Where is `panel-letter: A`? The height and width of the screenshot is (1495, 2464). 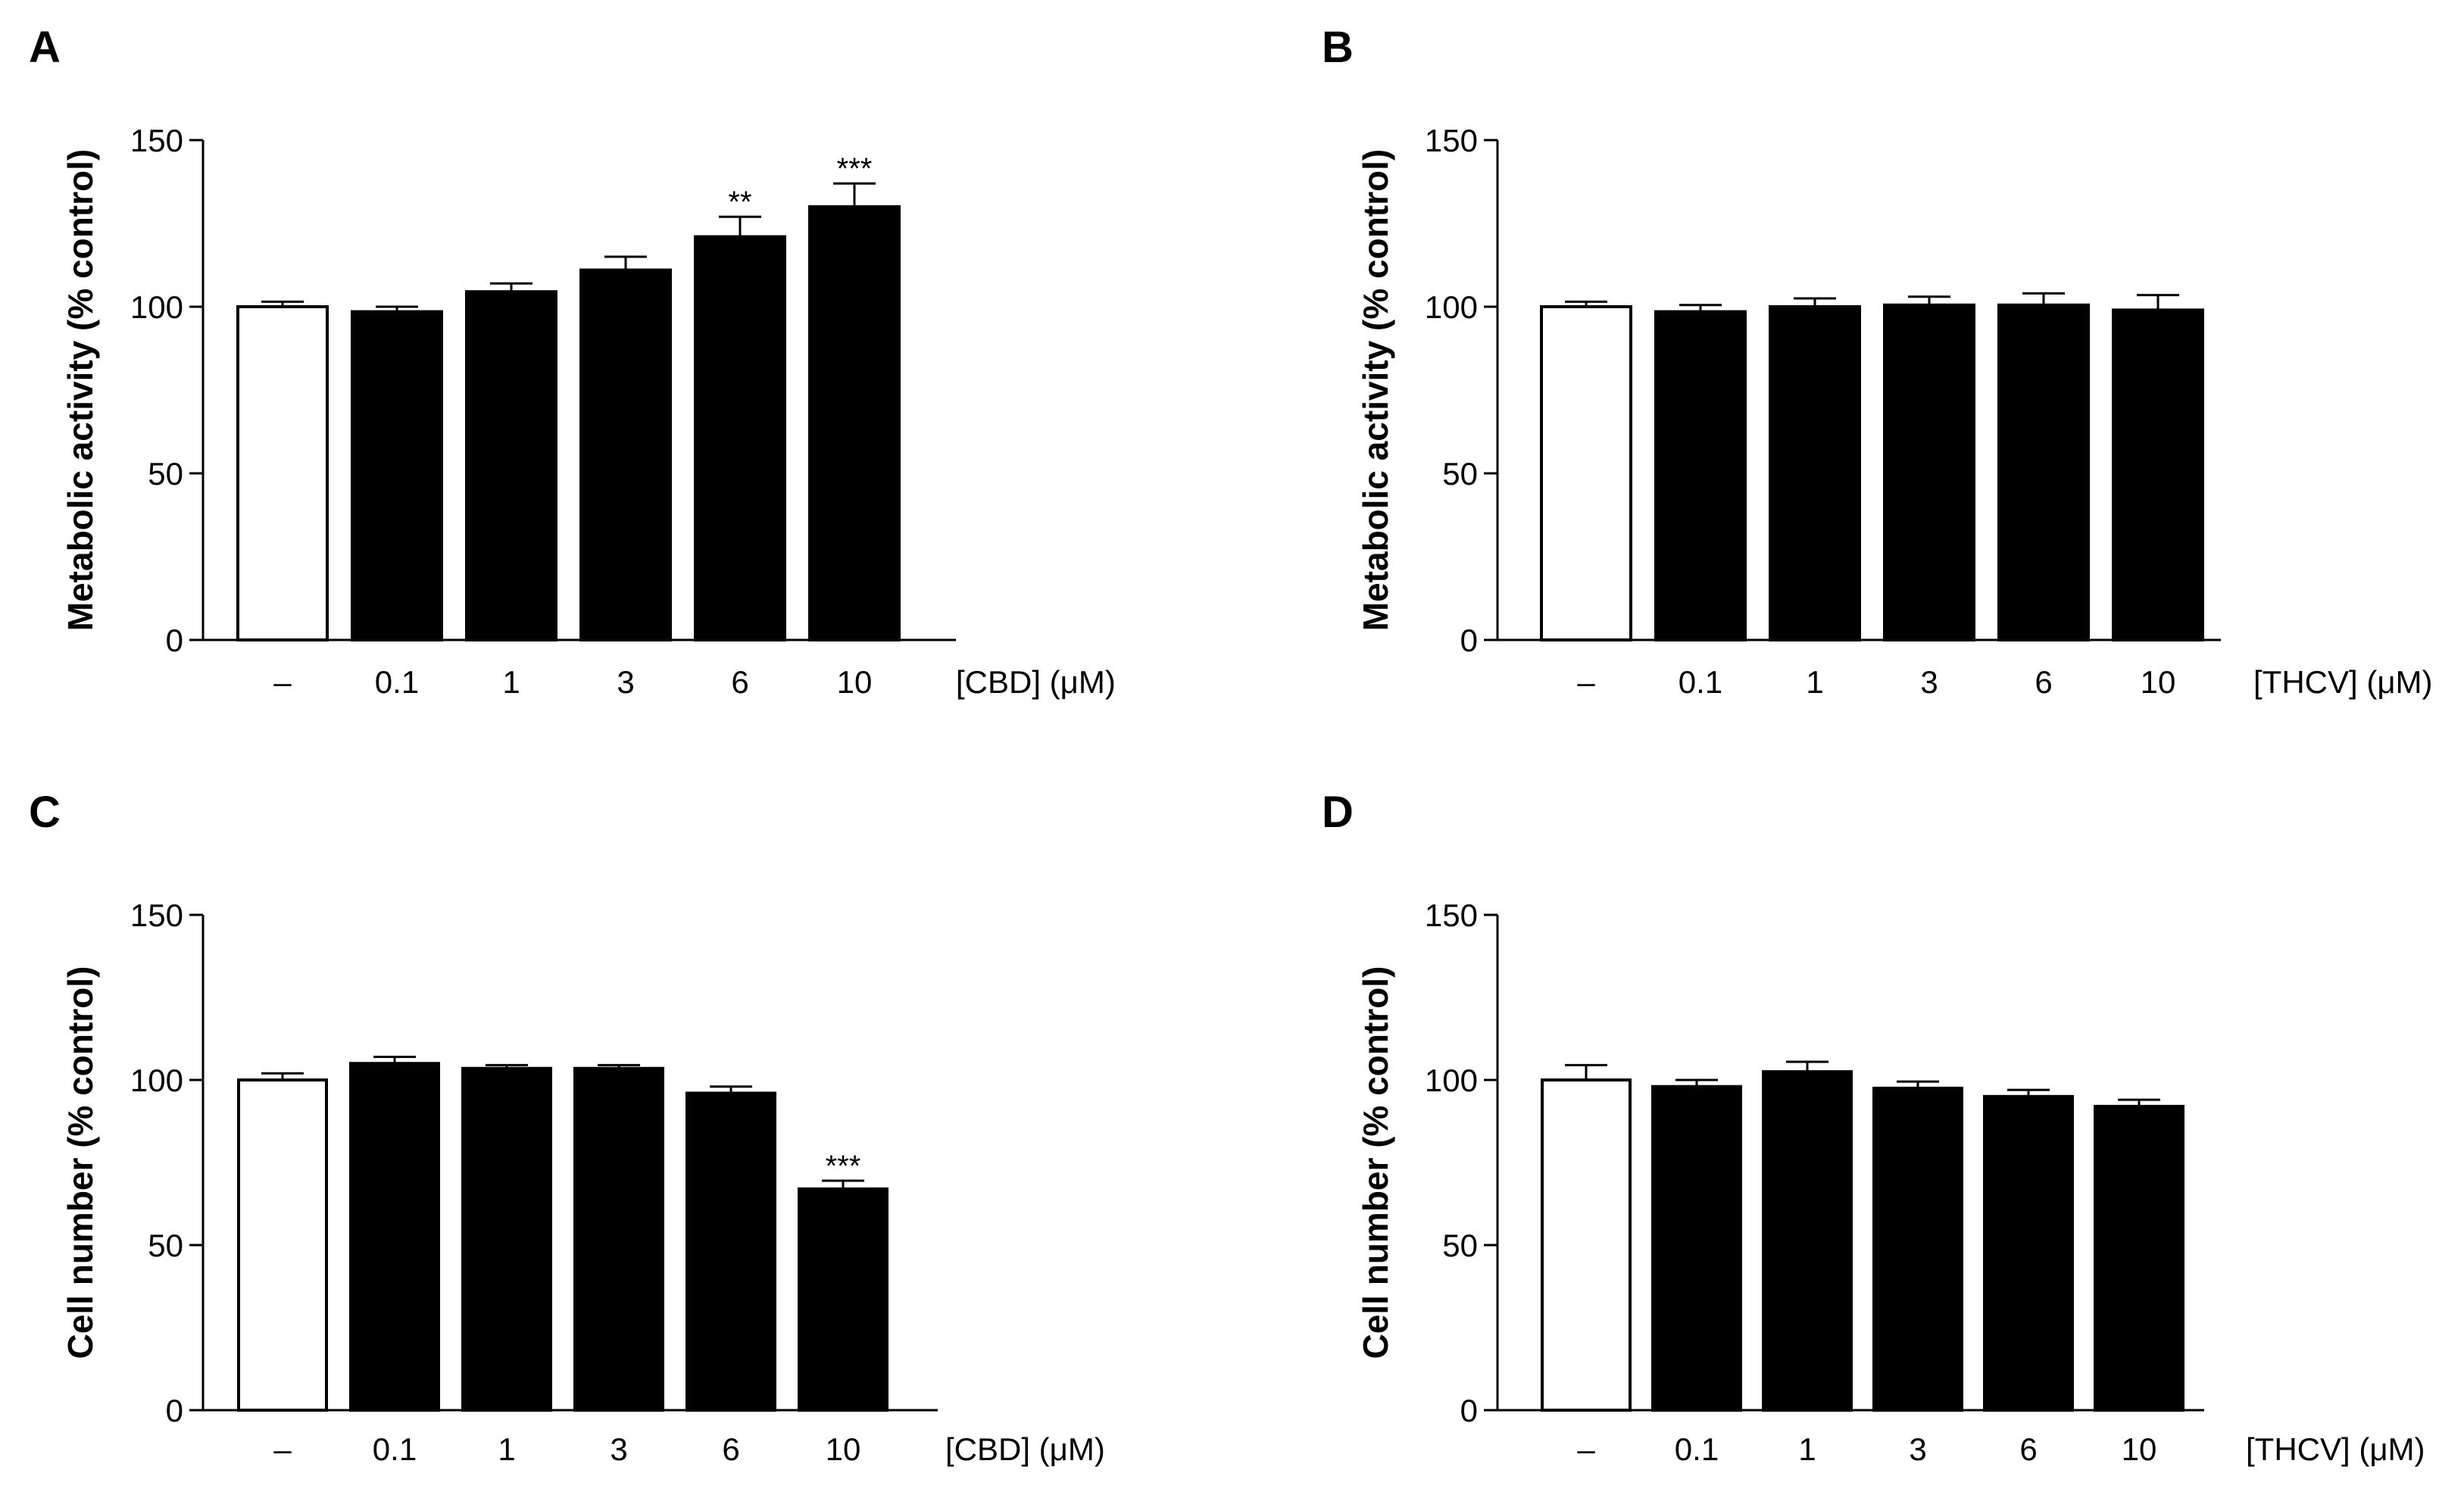
panel-letter: A is located at coordinates (45, 48).